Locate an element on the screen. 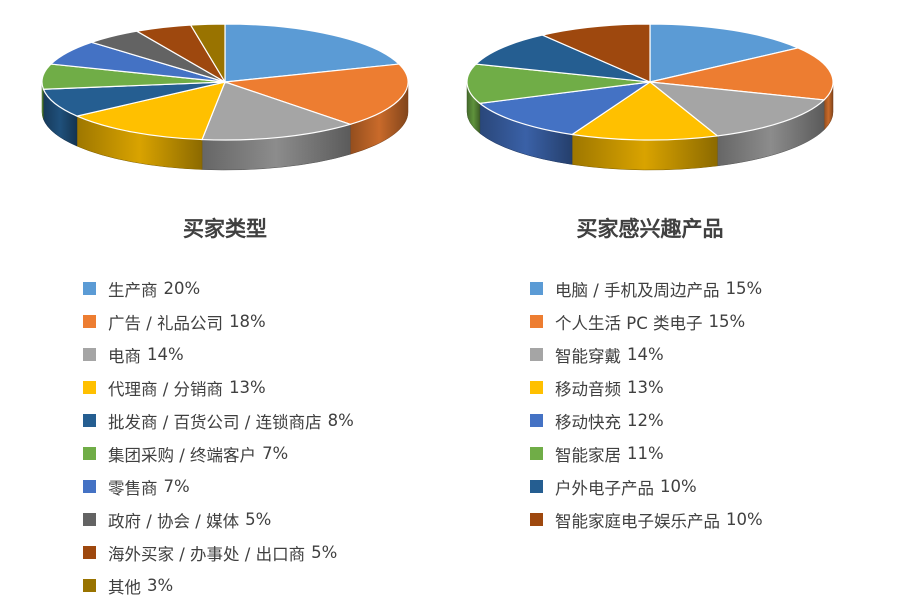 The width and height of the screenshot is (906, 607). legend-item: 移动快充 12% is located at coordinates (646, 420).